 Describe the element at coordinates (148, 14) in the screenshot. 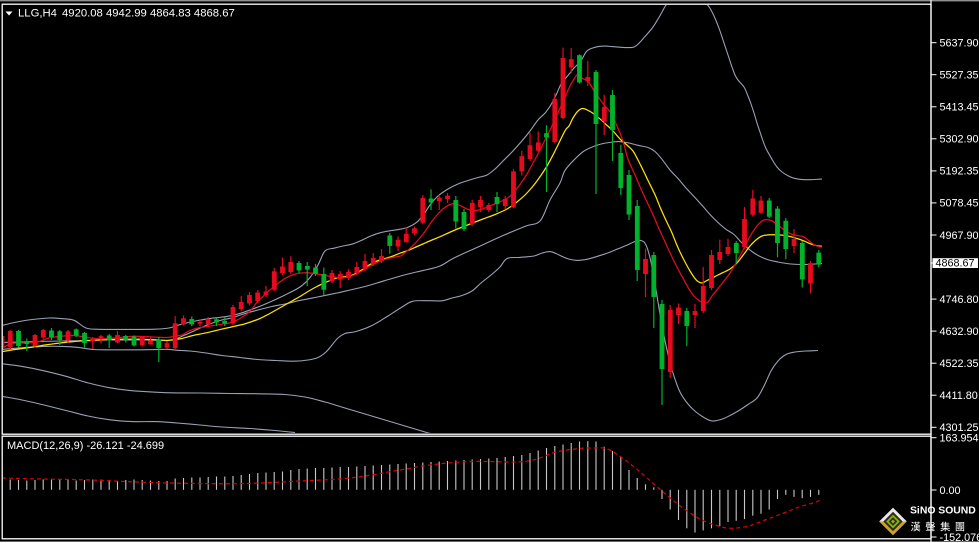

I see `svg-text:4920.08 4942.99 4864.83 4868.6: 4920.08 4942.99 4864.83 4868.67` at that location.